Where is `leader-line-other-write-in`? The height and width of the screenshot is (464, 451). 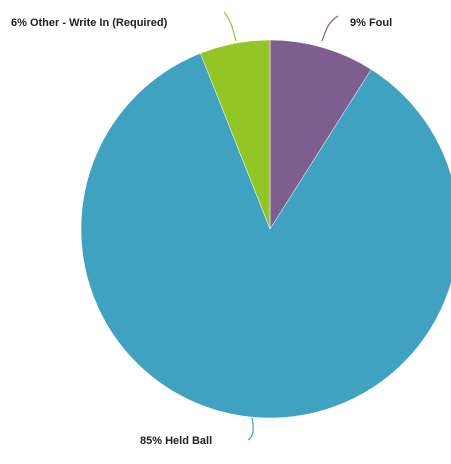 leader-line-other-write-in is located at coordinates (230, 26).